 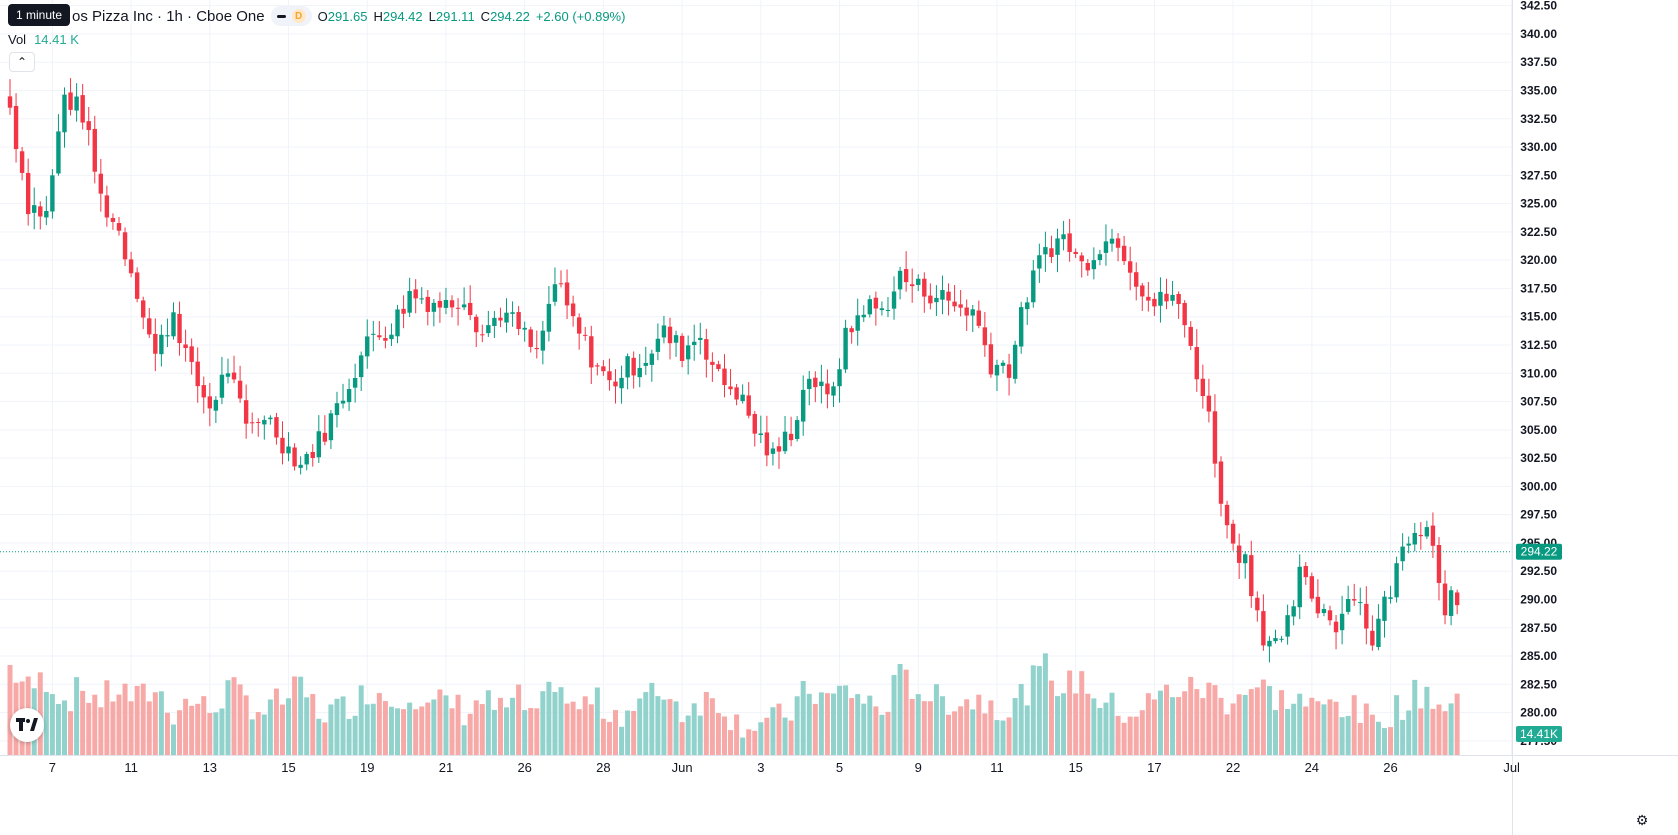 I want to click on change-value: +2.60 (+0.89%), so click(x=580, y=16).